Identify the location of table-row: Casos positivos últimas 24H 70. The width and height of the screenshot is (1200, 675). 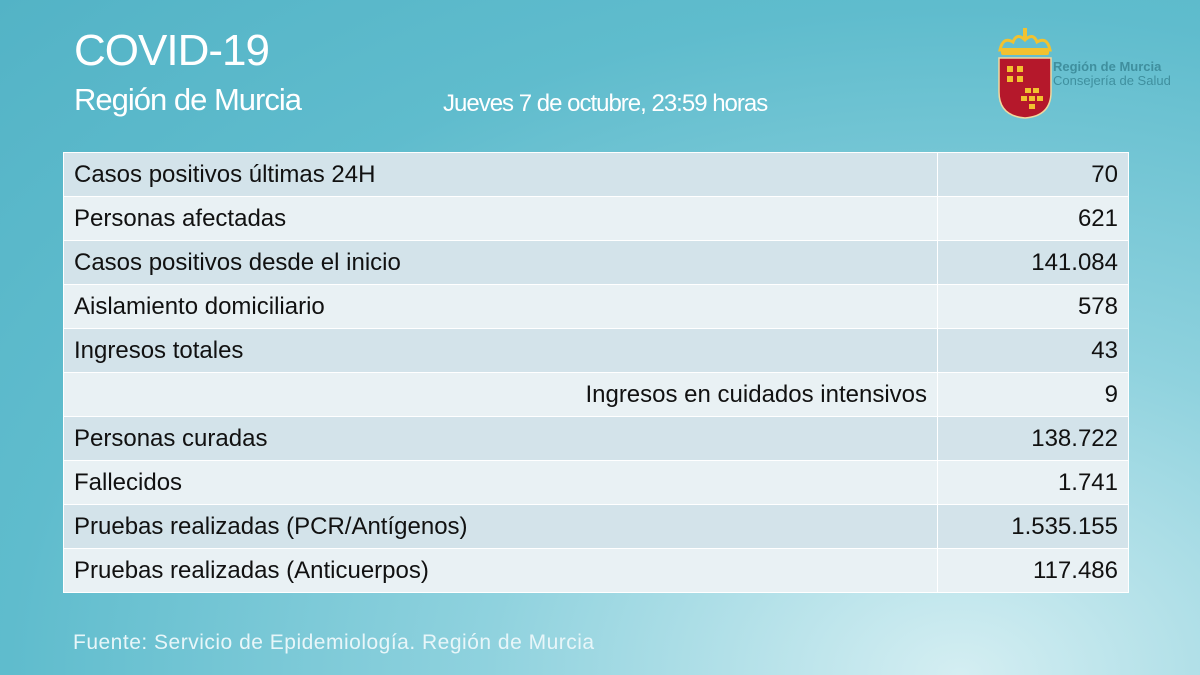
(596, 174).